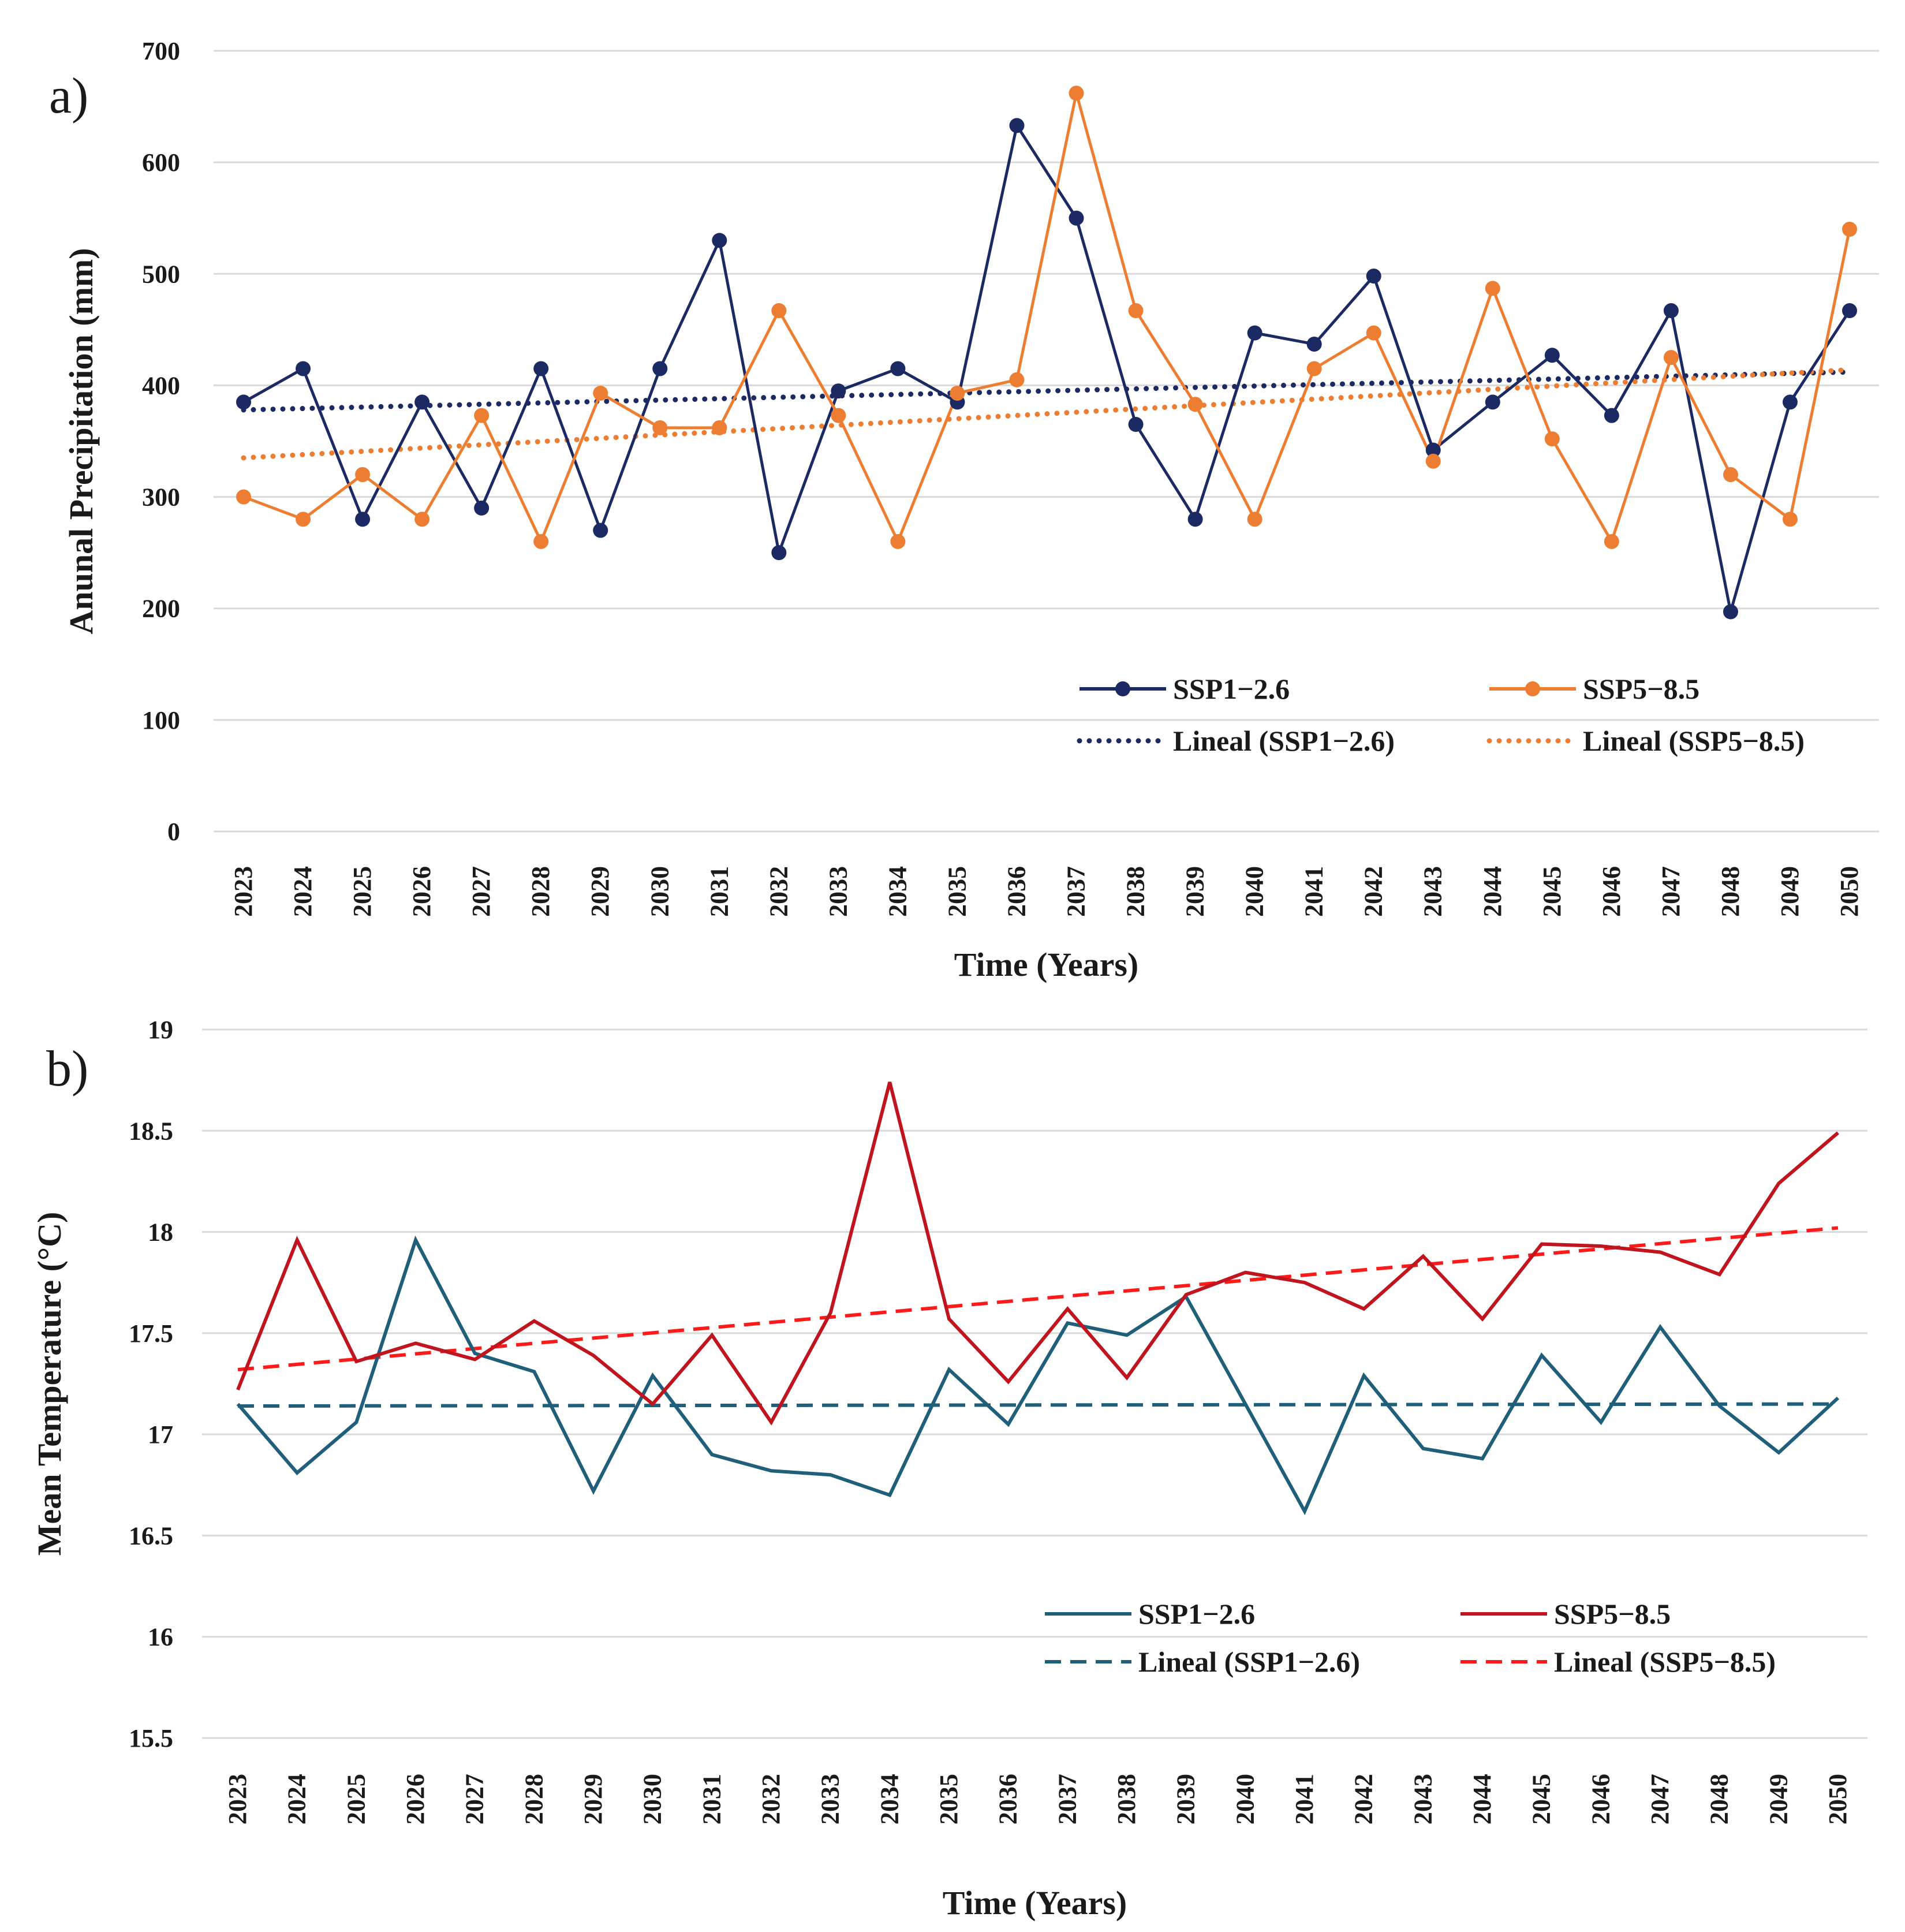  What do you see at coordinates (161, 162) in the screenshot?
I see `y-tick-label: 600` at bounding box center [161, 162].